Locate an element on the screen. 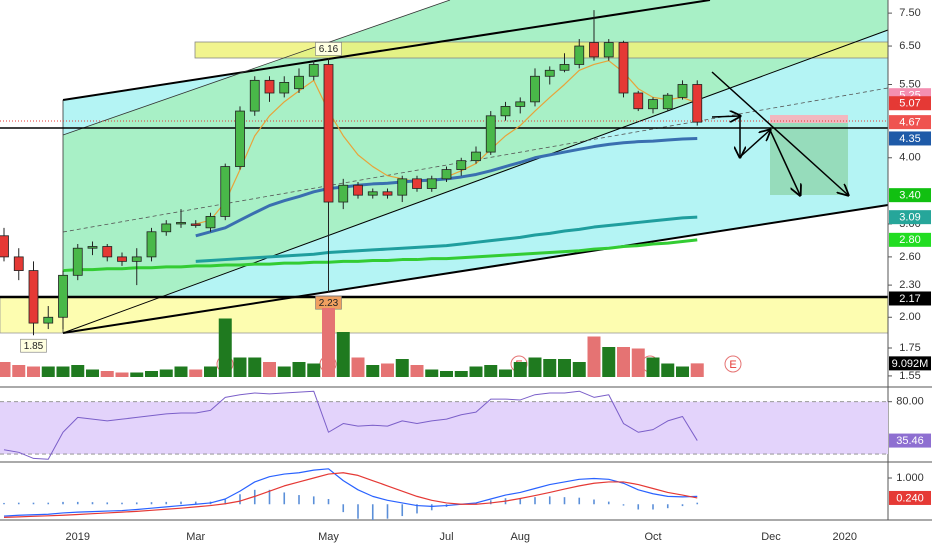 The height and width of the screenshot is (550, 932). annotation-box is located at coordinates (328, 49).